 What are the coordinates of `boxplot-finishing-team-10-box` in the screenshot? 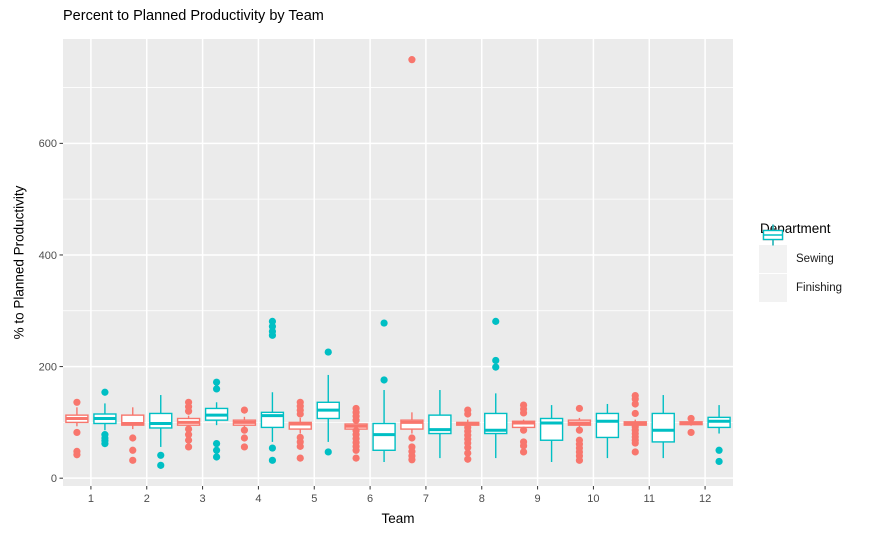 It's located at (607, 425).